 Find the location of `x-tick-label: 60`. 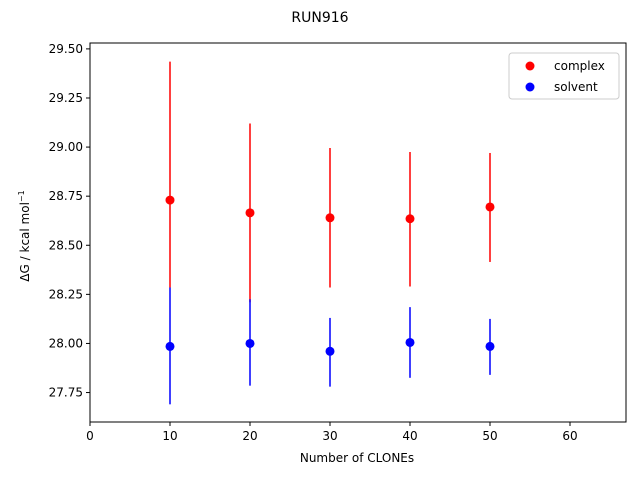

x-tick-label: 60 is located at coordinates (569, 436).